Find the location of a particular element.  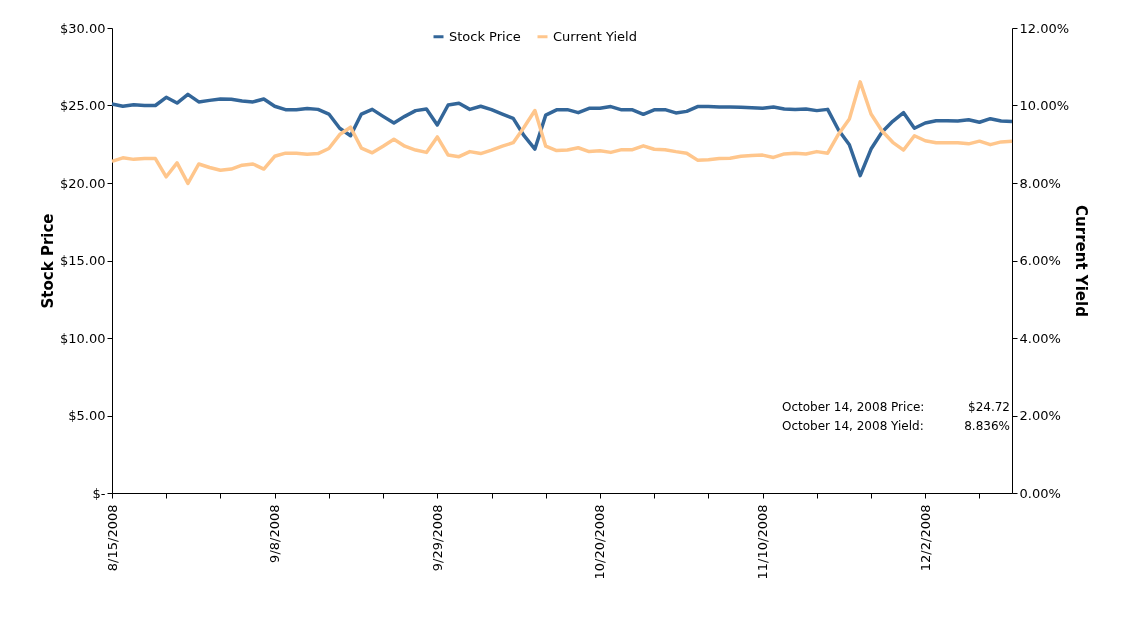

y2-tick-label: 0.00% is located at coordinates (1040, 493).